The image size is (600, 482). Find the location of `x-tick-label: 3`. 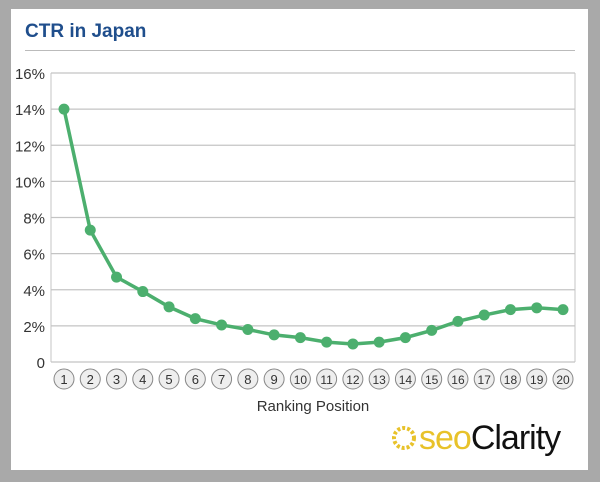

x-tick-label: 3 is located at coordinates (116, 379).